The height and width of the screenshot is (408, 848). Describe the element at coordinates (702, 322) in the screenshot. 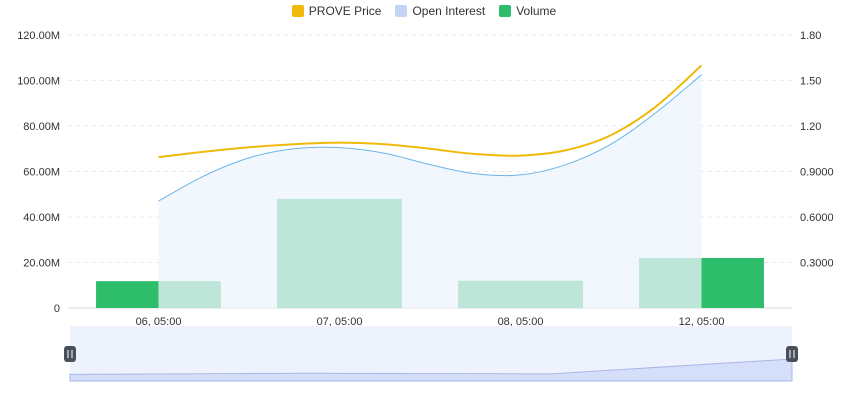

I see `x-axis-tick: 12, 05:00` at that location.